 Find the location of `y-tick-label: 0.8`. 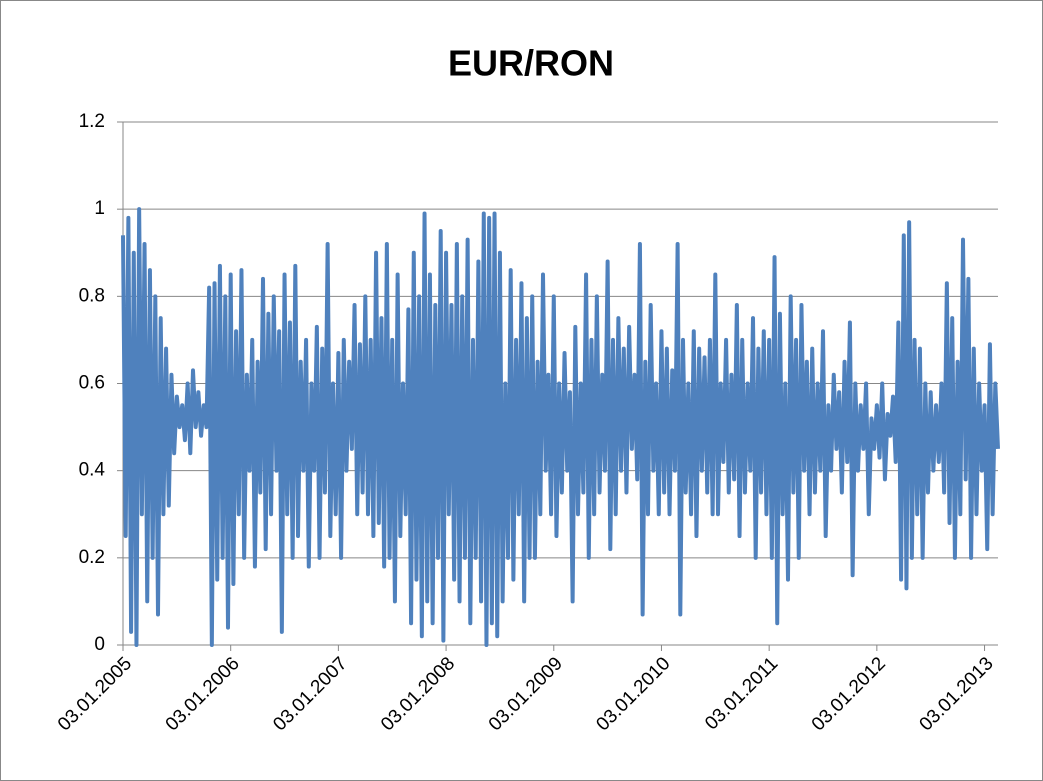

y-tick-label: 0.8 is located at coordinates (92, 295).